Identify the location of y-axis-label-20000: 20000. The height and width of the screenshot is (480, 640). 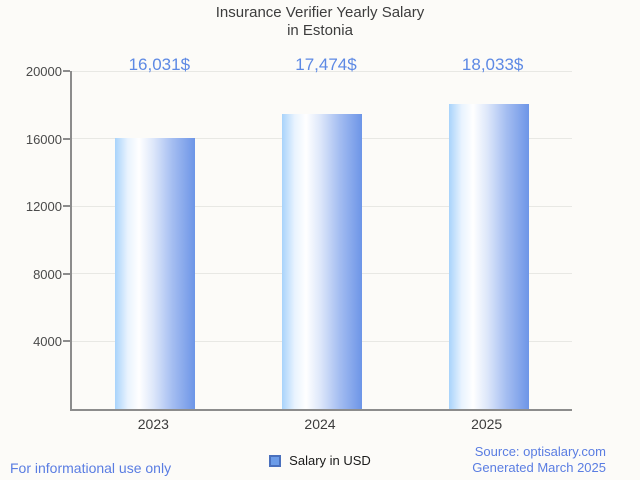
(43, 71).